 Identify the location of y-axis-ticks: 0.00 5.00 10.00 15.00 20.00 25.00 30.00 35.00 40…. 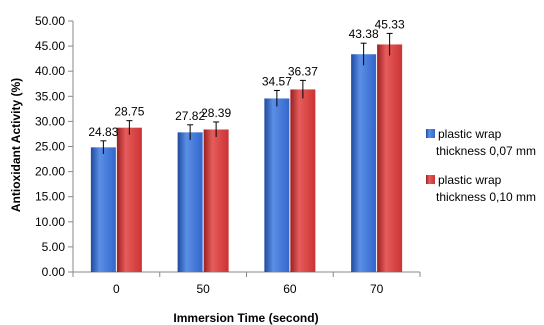
(54, 146).